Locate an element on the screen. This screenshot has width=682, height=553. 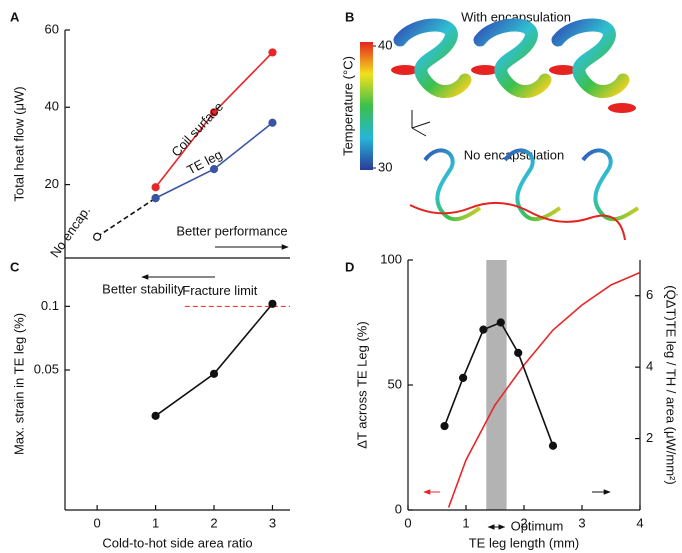
y2-tick-label: 2 is located at coordinates (649, 437).